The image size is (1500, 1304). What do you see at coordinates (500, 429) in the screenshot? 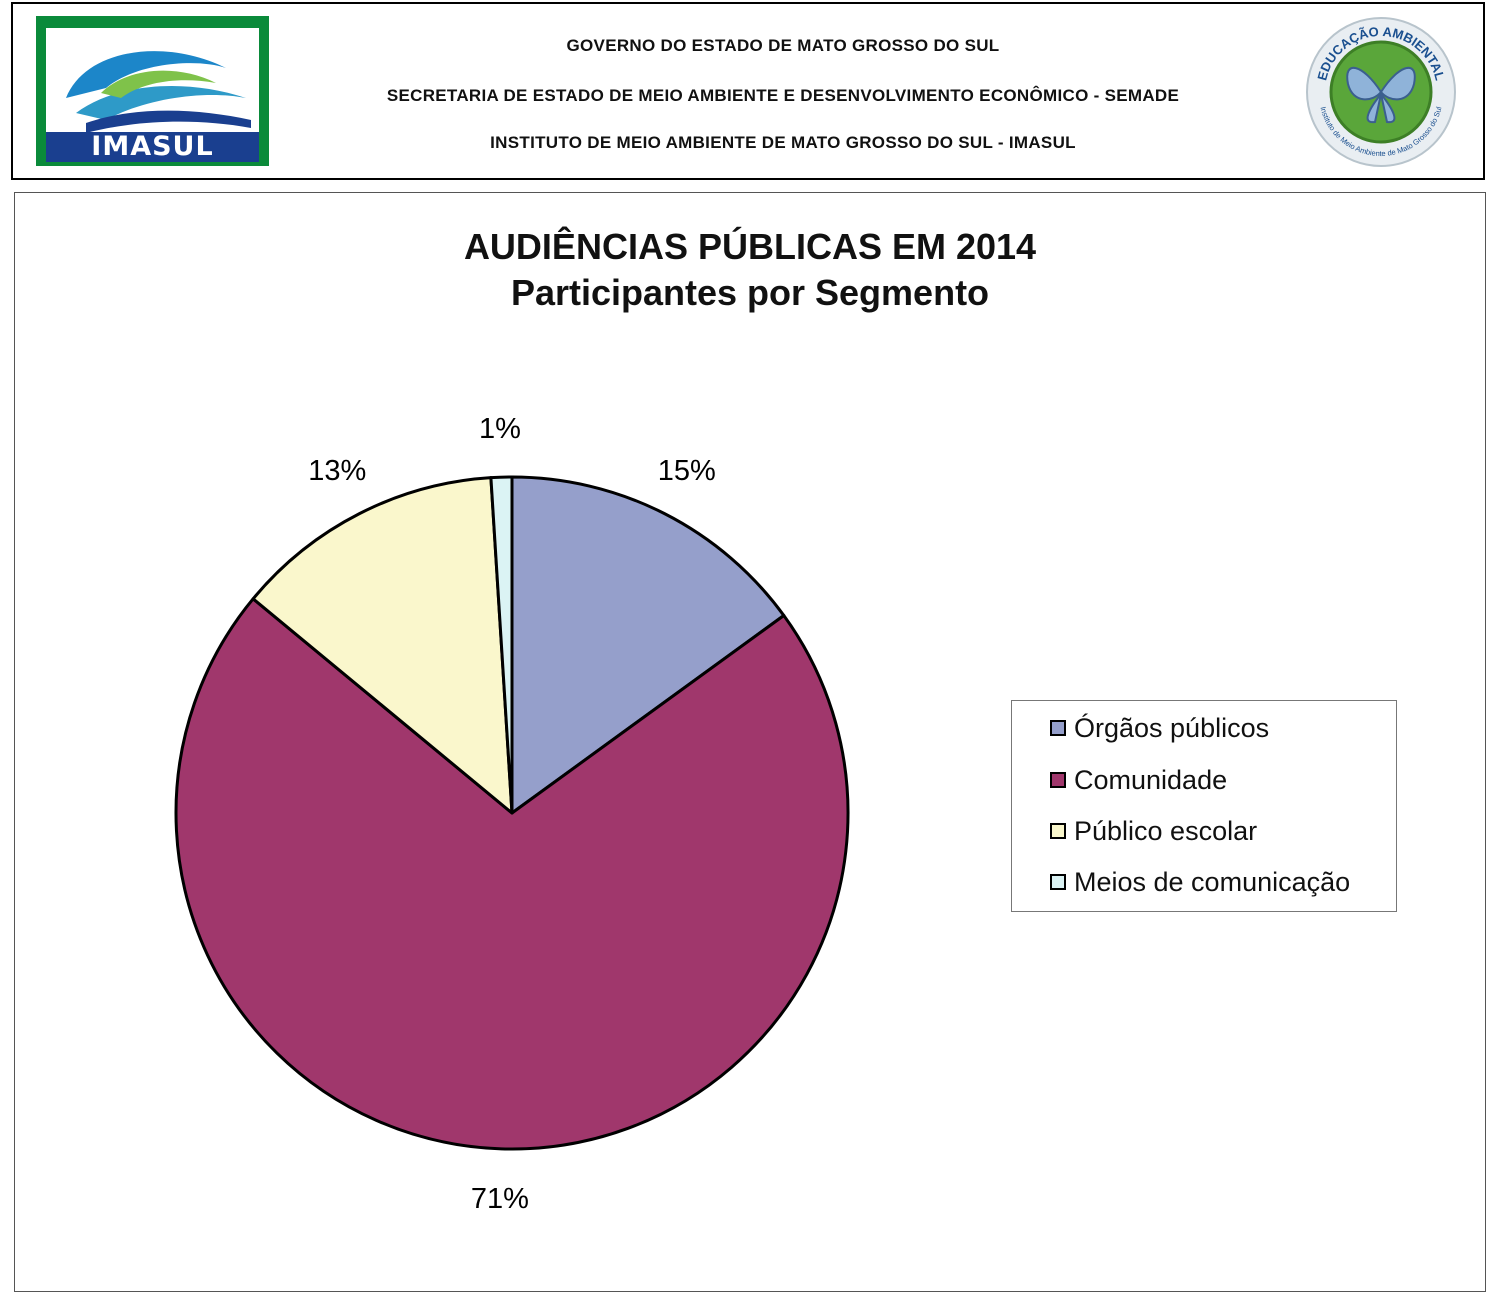
I see `pie-percent-label: 1%` at bounding box center [500, 429].